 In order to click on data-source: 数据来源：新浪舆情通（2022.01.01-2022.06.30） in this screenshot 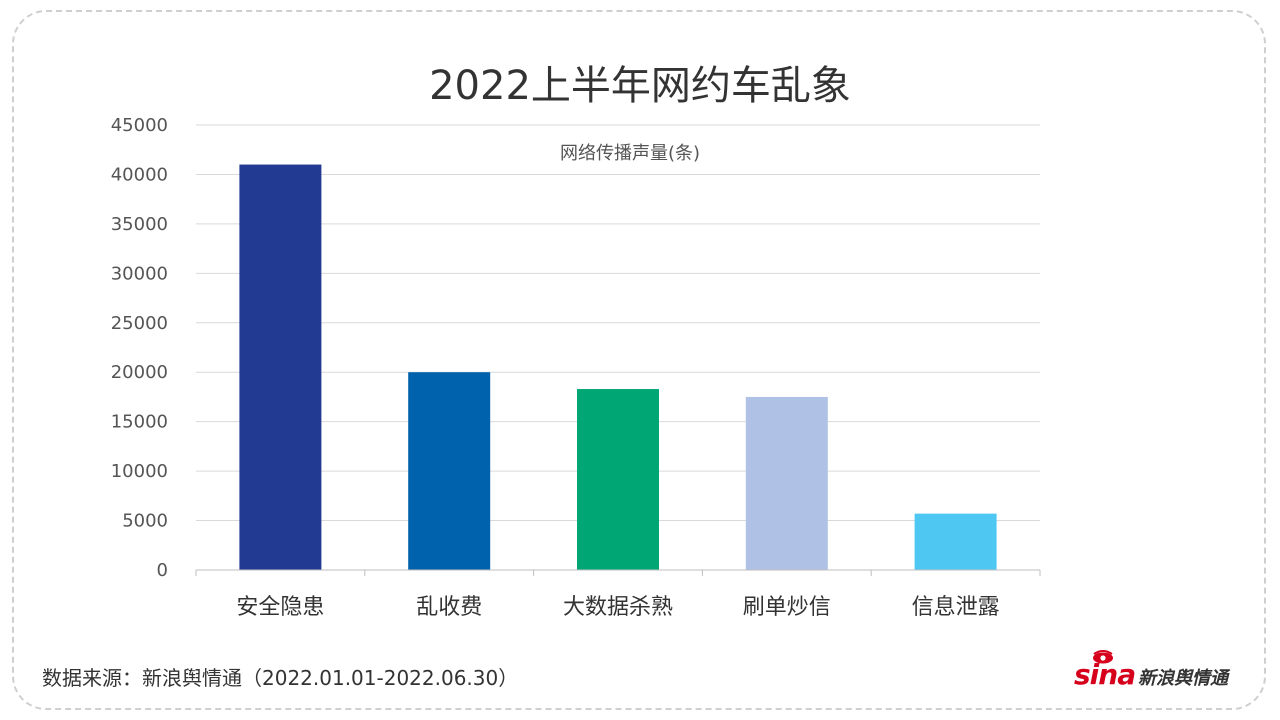, I will do `click(280, 678)`.